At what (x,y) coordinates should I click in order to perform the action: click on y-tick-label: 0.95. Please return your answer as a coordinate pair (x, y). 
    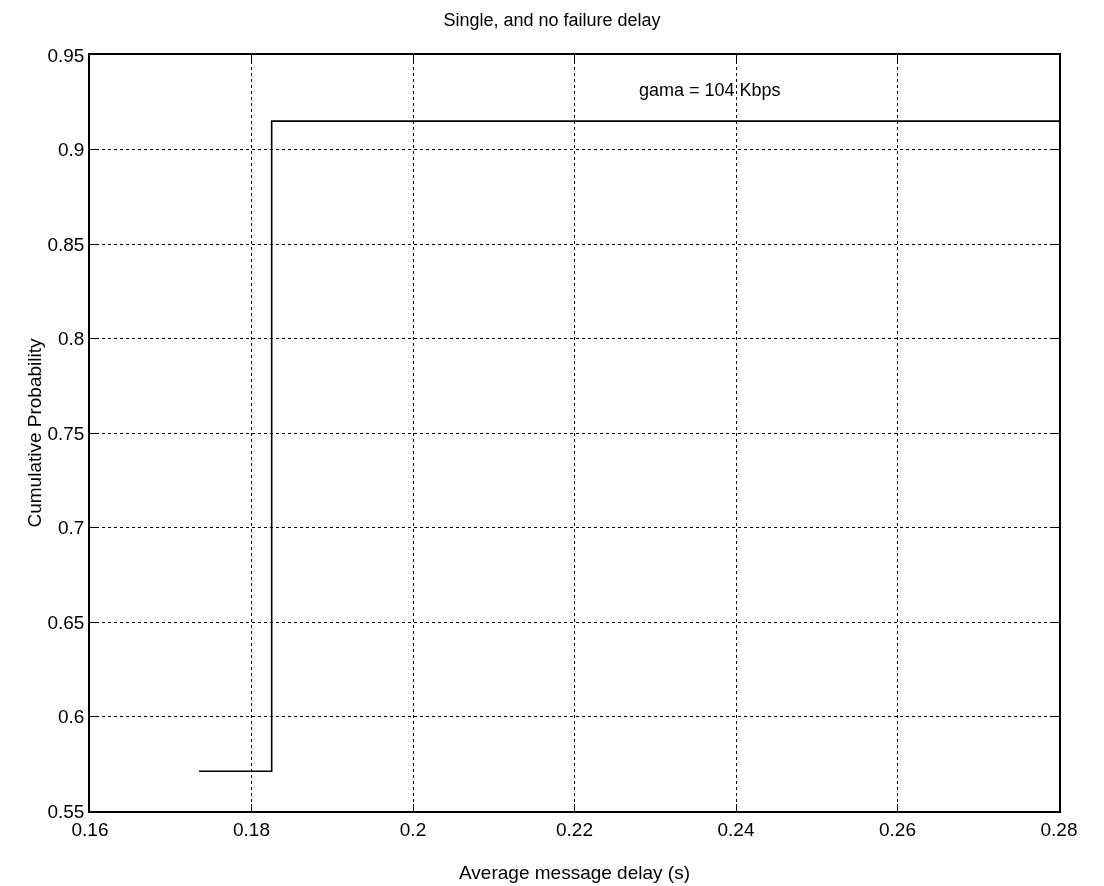
    Looking at the image, I should click on (66, 55).